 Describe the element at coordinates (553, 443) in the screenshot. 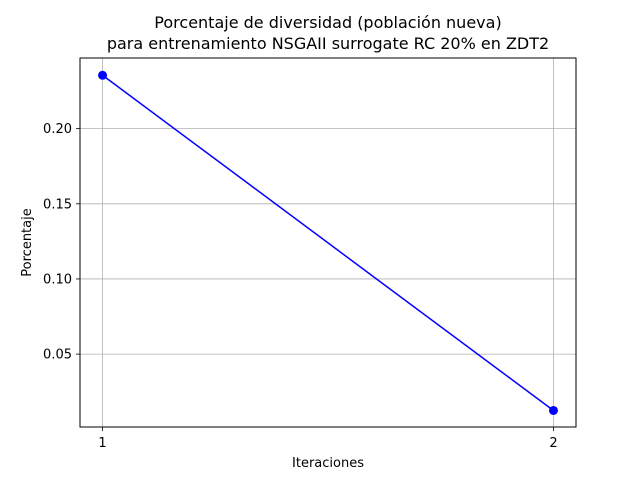

I see `x-tick-label: 2` at that location.